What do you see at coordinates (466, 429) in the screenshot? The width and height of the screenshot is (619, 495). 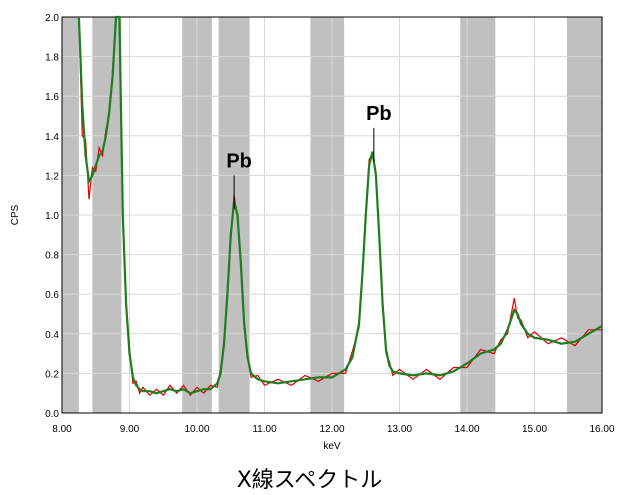 I see `x-tick-label: 14.00` at bounding box center [466, 429].